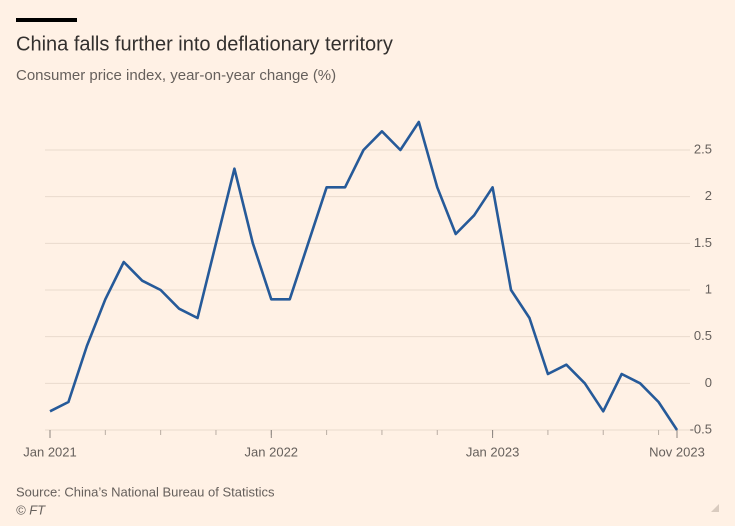  What do you see at coordinates (708, 288) in the screenshot?
I see `y-tick-label: 1` at bounding box center [708, 288].